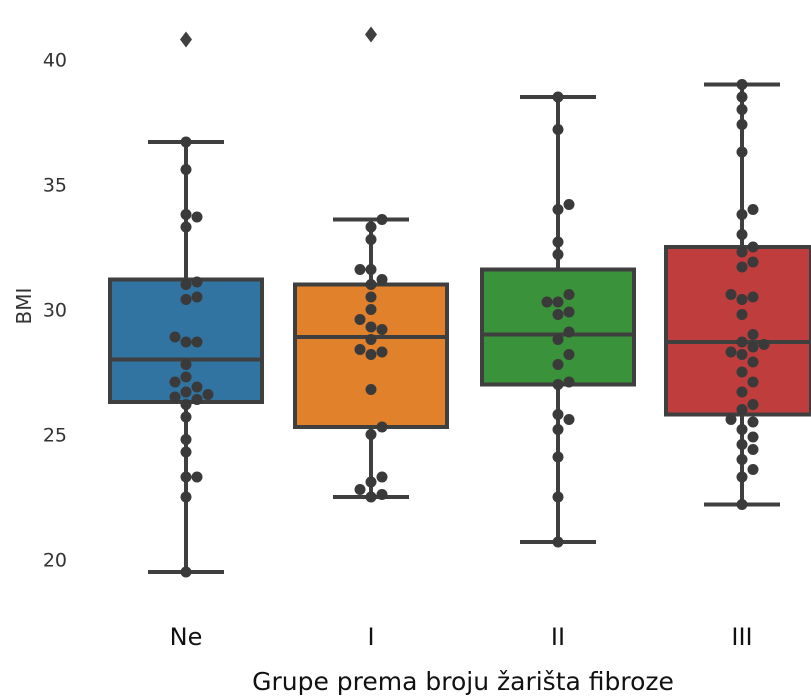  I want to click on y-tick-label: 20, so click(55, 561).